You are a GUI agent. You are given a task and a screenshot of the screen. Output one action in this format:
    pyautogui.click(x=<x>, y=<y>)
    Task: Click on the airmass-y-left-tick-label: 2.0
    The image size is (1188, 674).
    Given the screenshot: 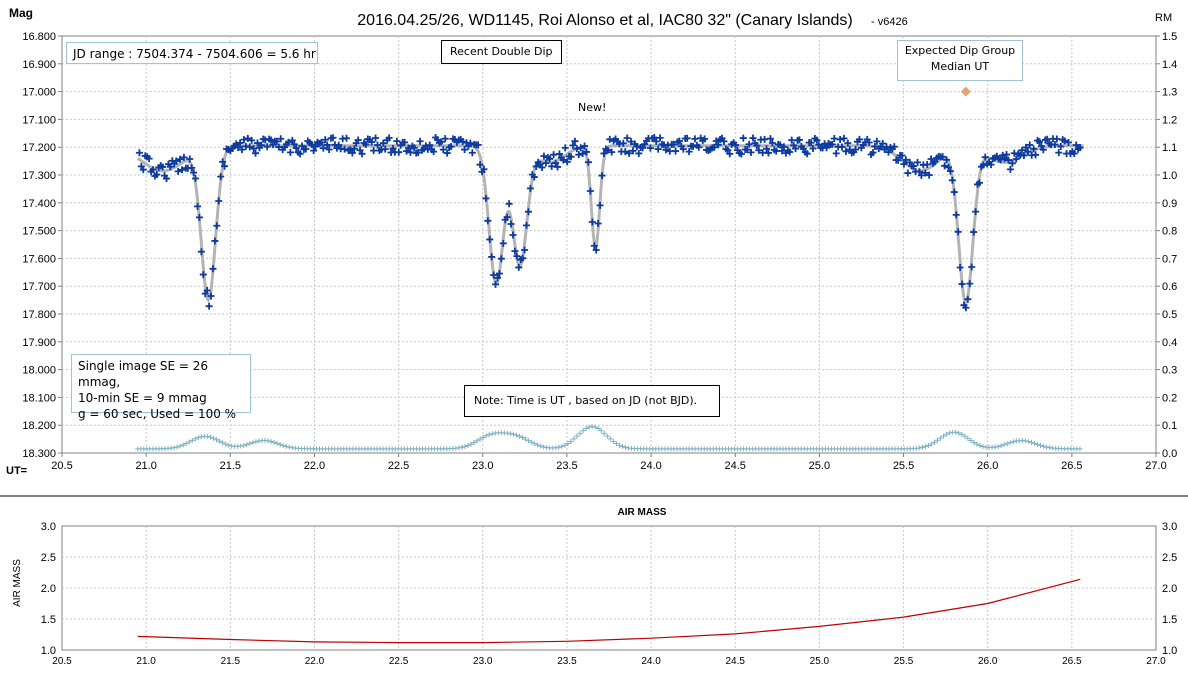 What is the action you would take?
    pyautogui.click(x=48, y=589)
    